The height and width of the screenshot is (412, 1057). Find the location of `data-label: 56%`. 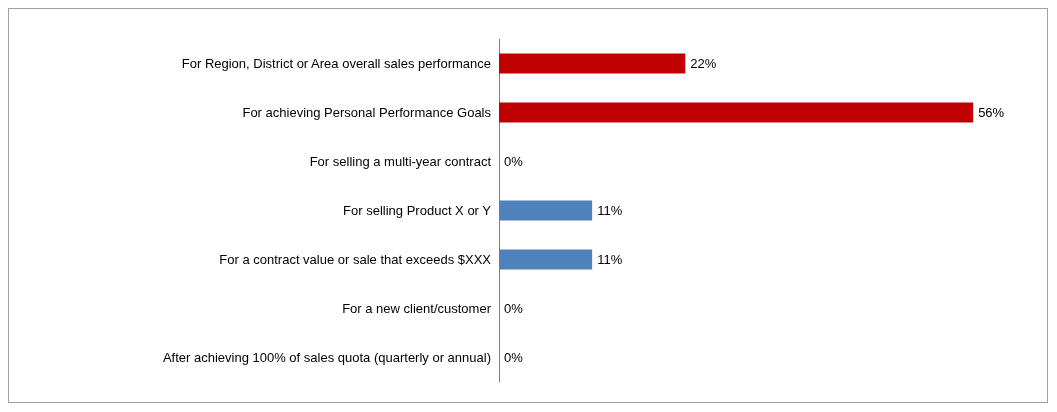

data-label: 56% is located at coordinates (991, 112).